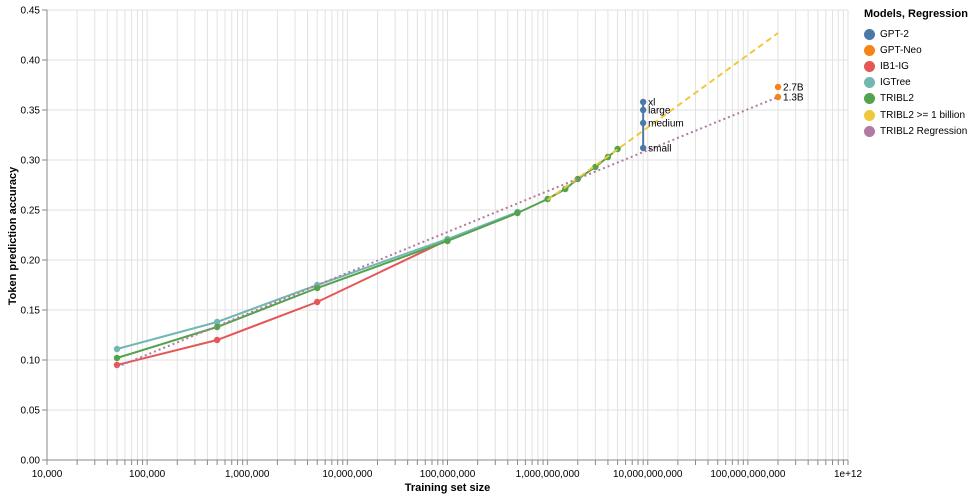 This screenshot has width=974, height=497. Describe the element at coordinates (31, 461) in the screenshot. I see `y-tick-label: 0.00` at that location.